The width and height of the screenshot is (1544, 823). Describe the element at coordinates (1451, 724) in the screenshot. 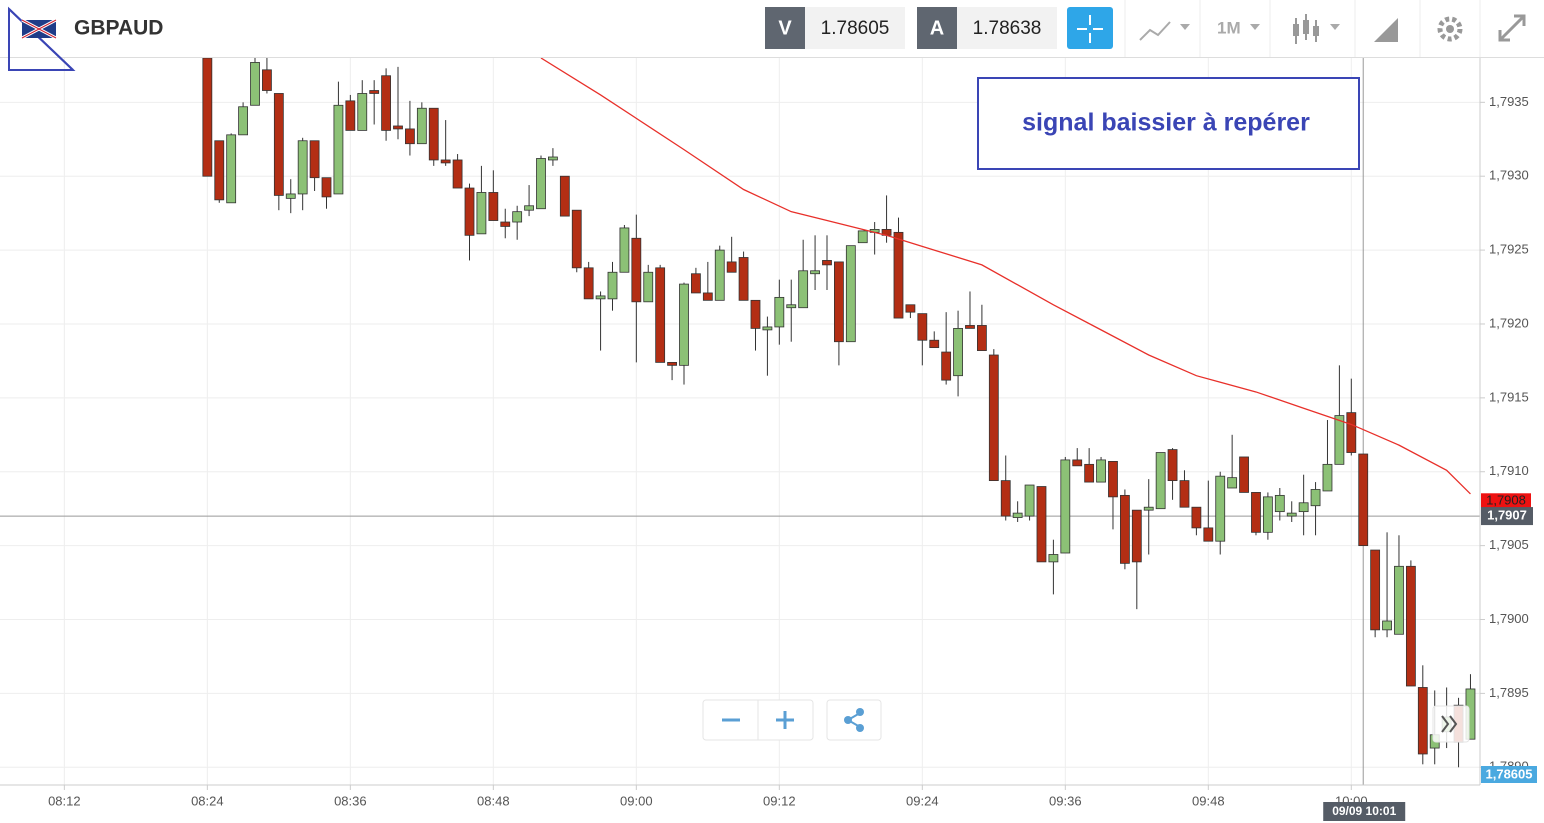

I see `scroll-right` at that location.